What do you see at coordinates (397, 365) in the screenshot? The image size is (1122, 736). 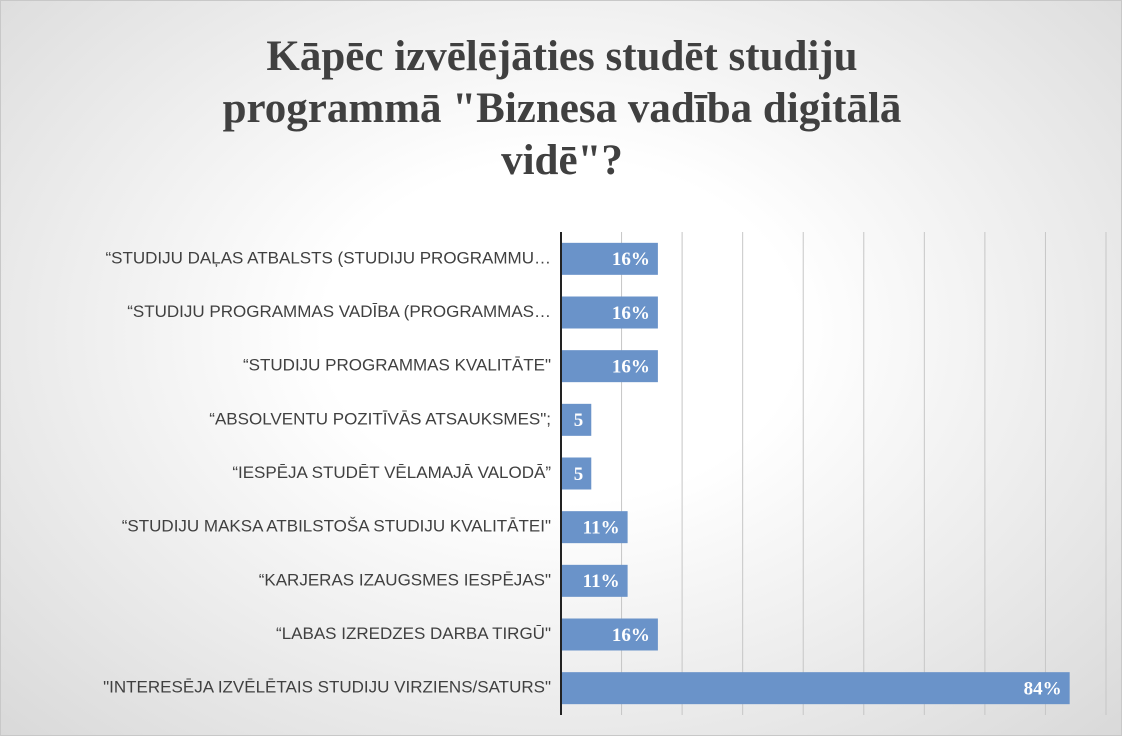 I see `y-tick-label: “STUDIJU PROGRAMMAS KVALITĀTE"` at bounding box center [397, 365].